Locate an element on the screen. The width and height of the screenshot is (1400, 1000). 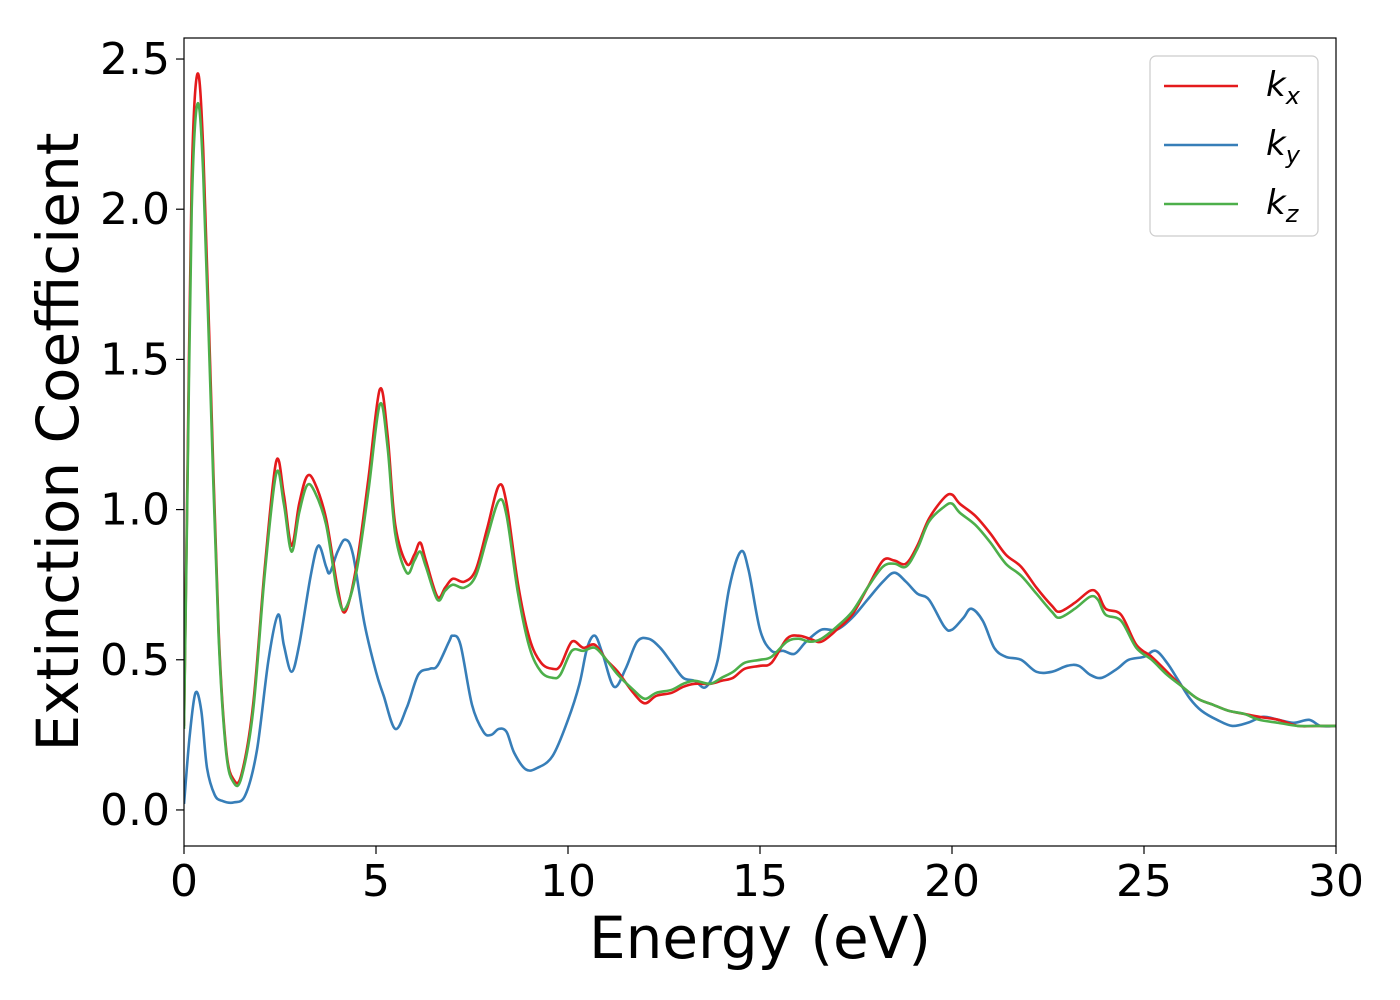
x-tick-label: 0 is located at coordinates (184, 881).